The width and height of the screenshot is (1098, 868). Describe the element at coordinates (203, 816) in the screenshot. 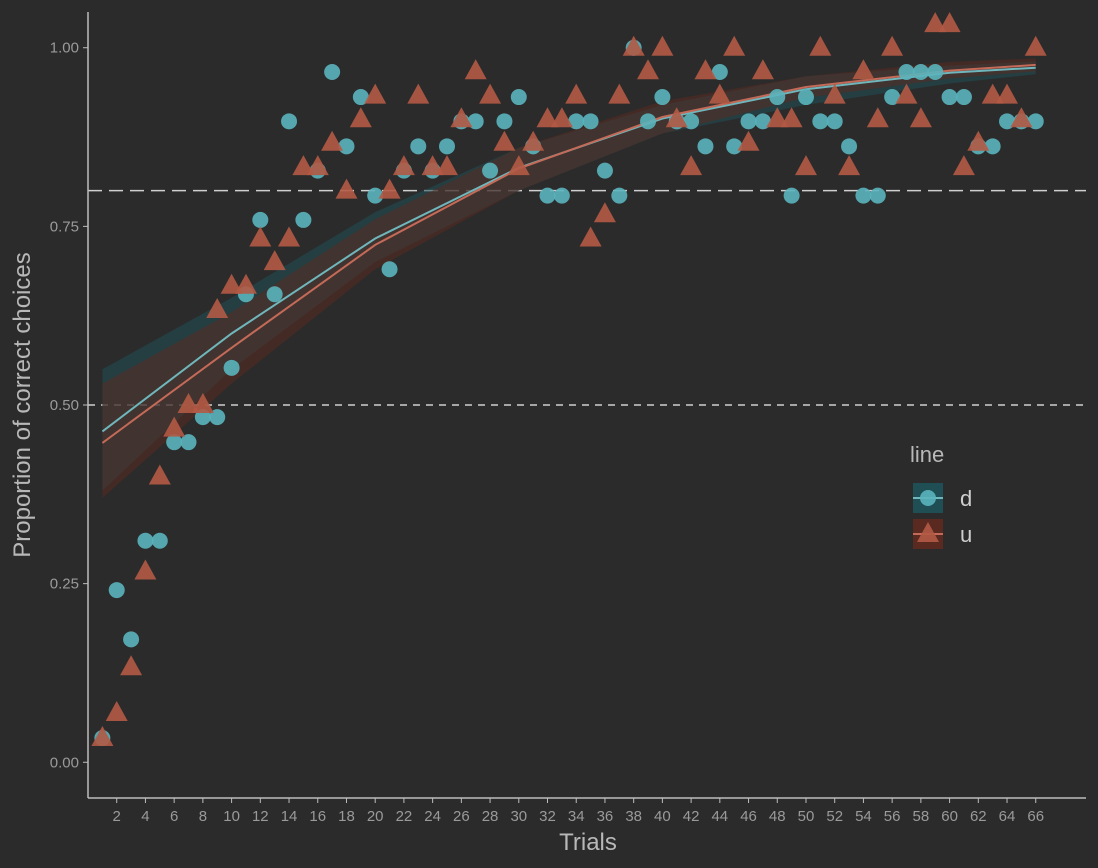

I see `x-tick-label: 8` at that location.